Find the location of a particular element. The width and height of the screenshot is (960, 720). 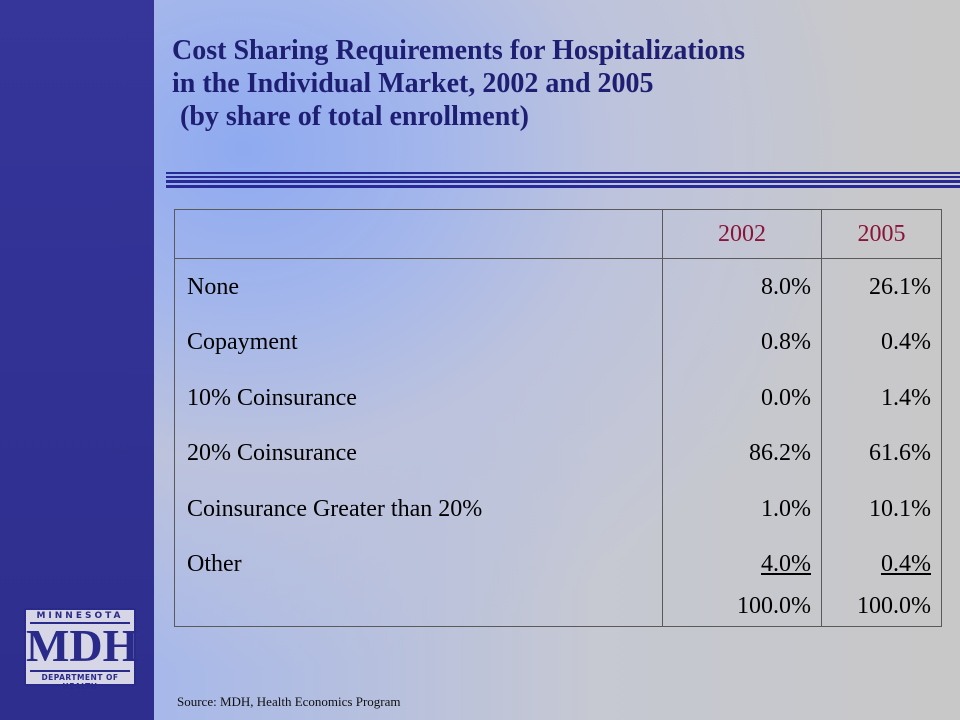

total-row: 100.0% 100.0% is located at coordinates (558, 609).